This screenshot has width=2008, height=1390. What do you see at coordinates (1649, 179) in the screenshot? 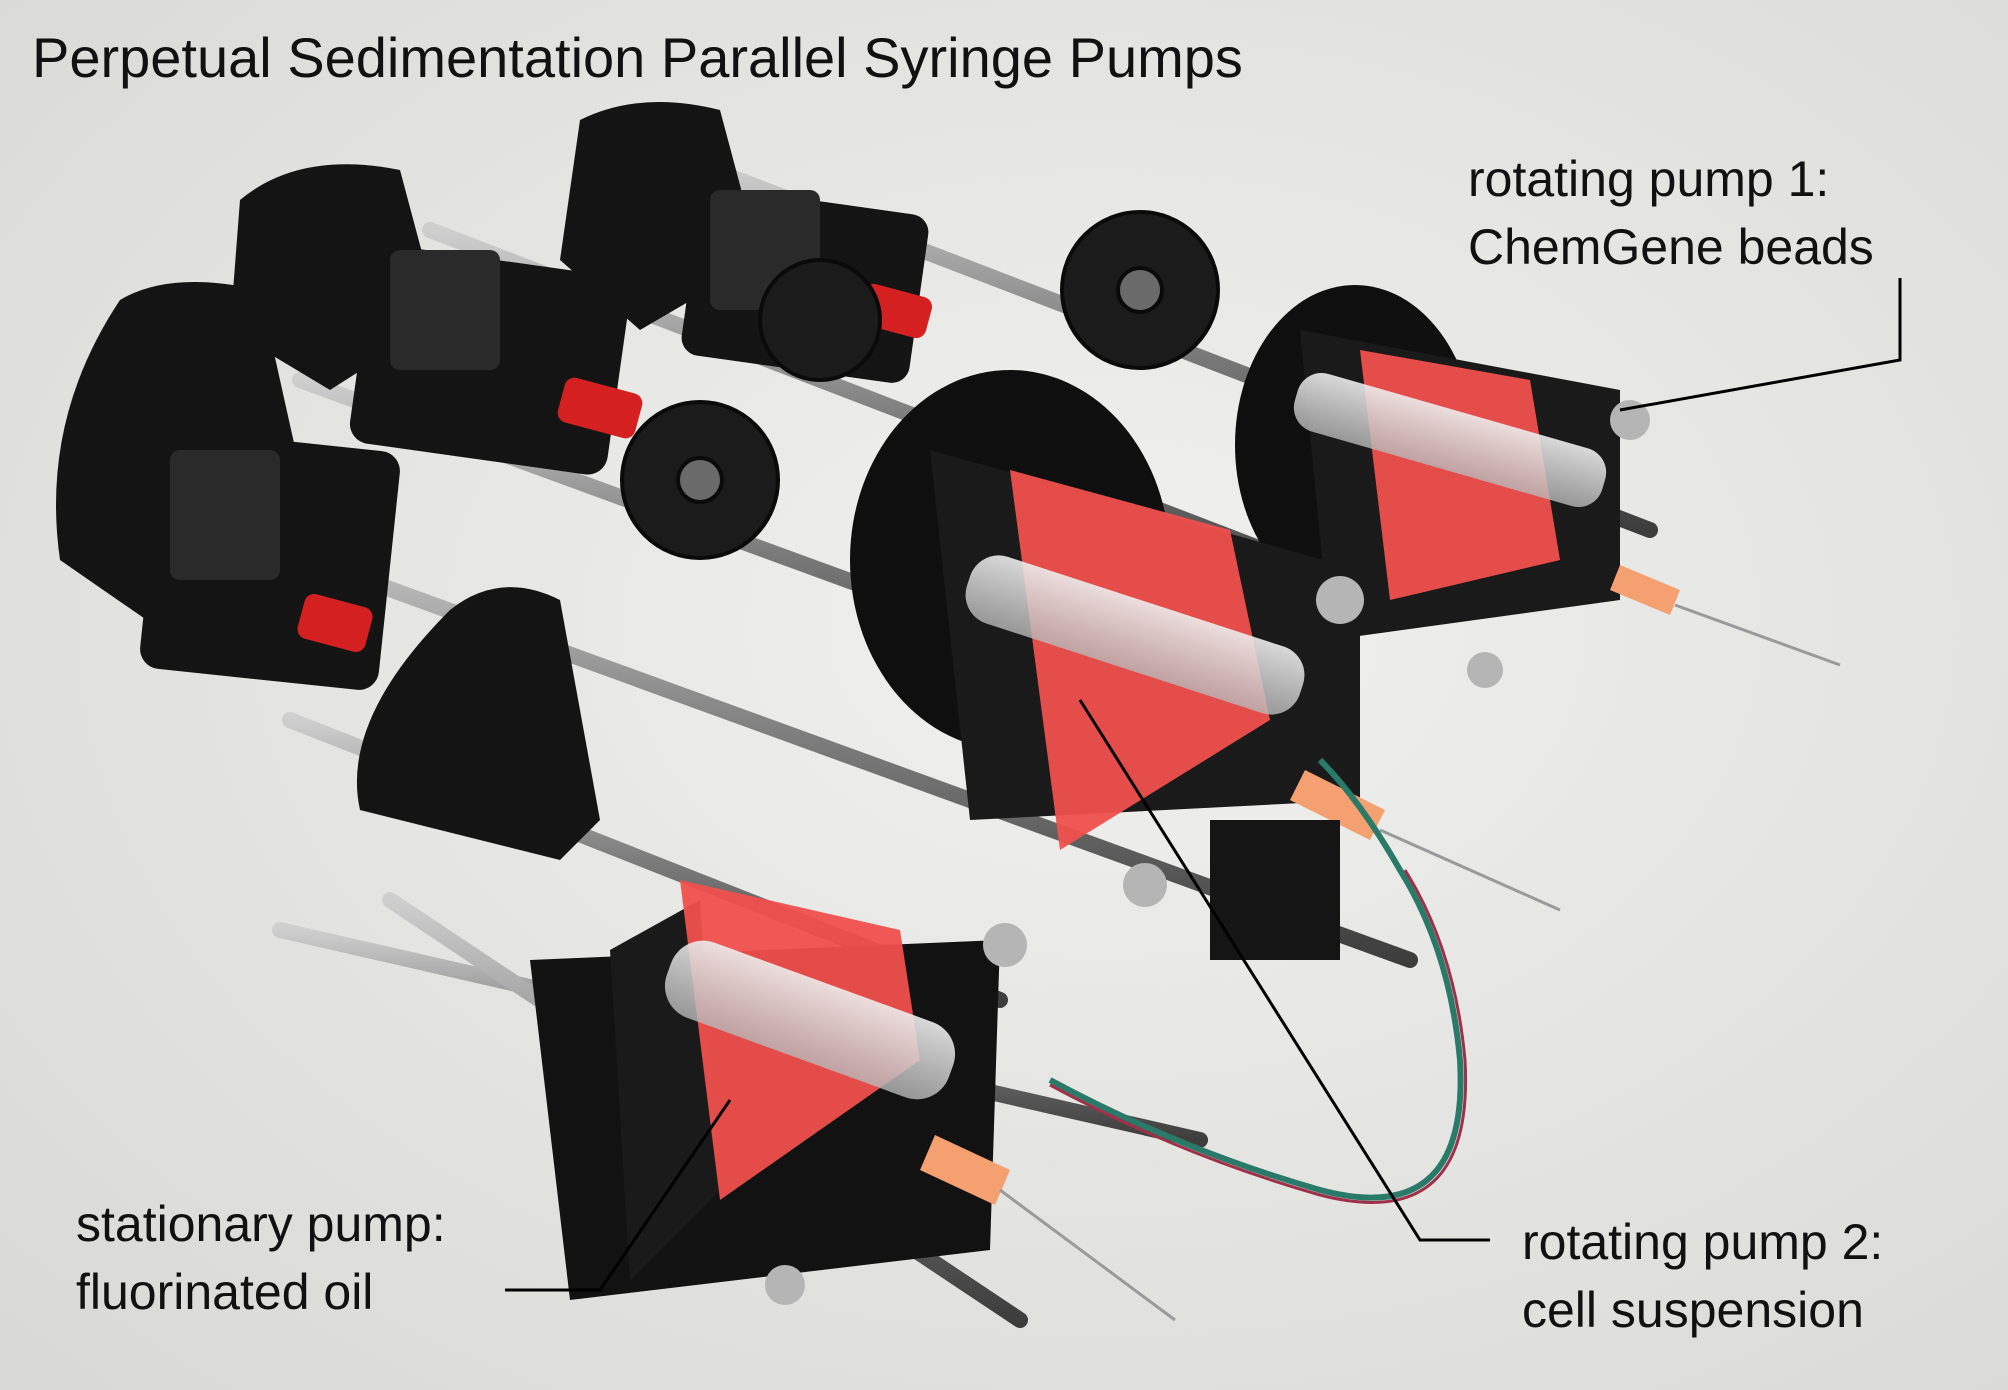
I see `label-rotating-pump-1-line-1: rotating pump 1:` at bounding box center [1649, 179].